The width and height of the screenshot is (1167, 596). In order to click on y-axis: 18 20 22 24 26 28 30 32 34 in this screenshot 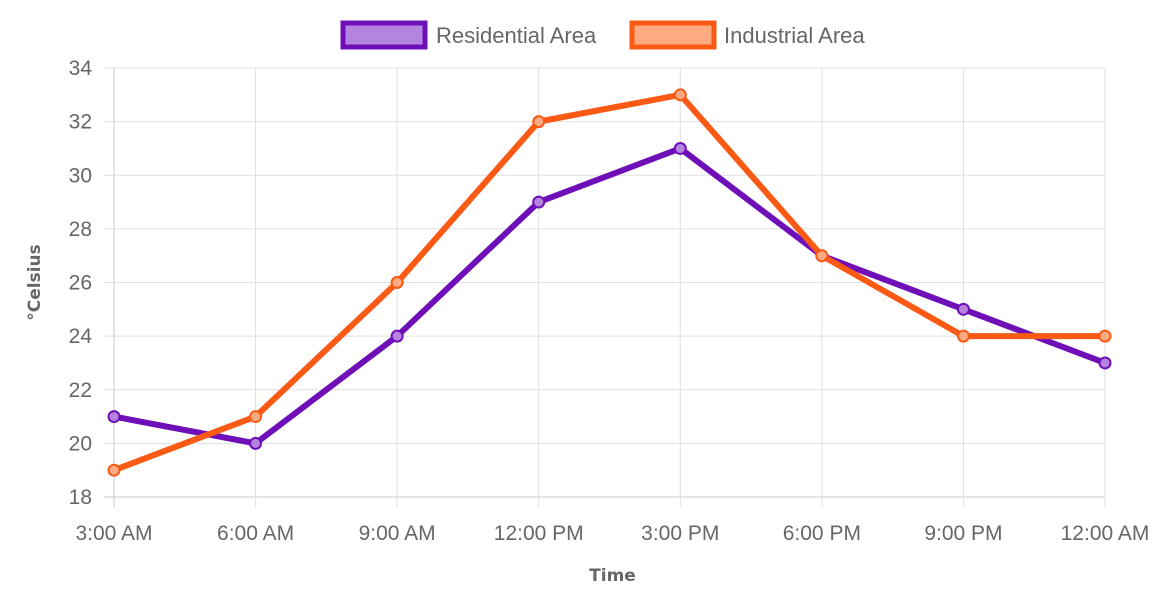, I will do `click(81, 283)`.